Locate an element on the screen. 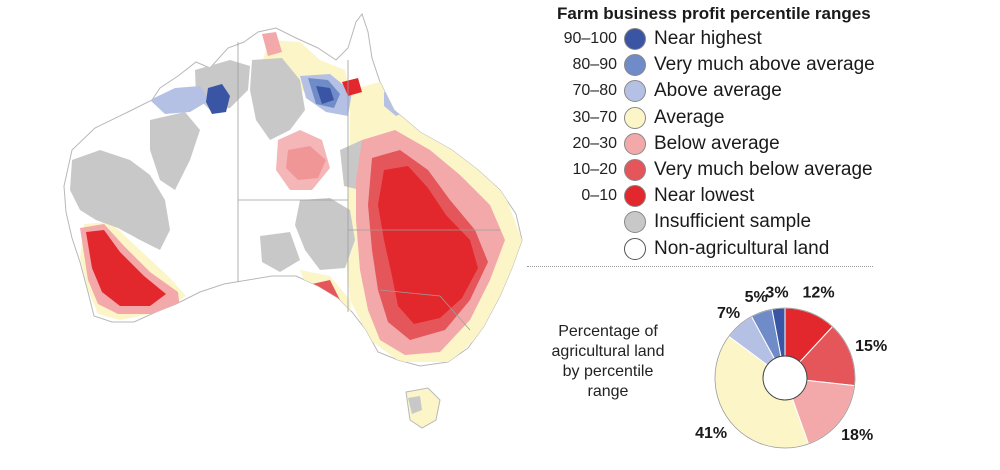 The image size is (1000, 470). pie-slice-label: 3% is located at coordinates (776, 292).